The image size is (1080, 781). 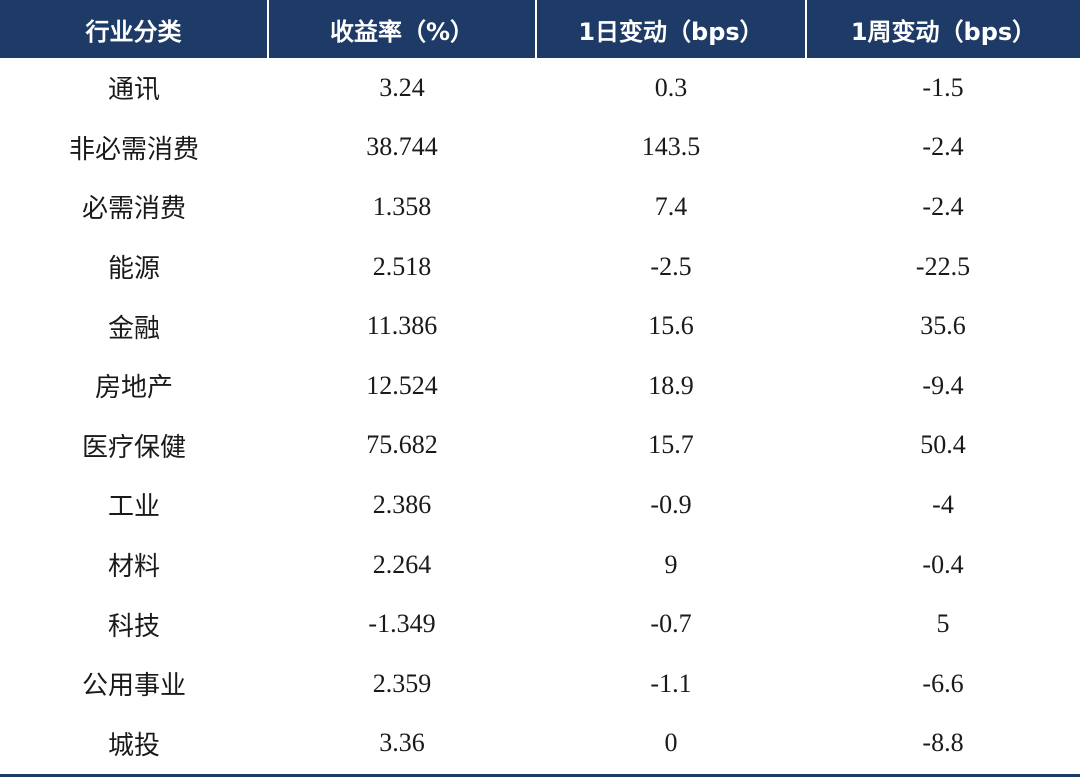 I want to click on change-1w-cell: -4, so click(x=943, y=504).